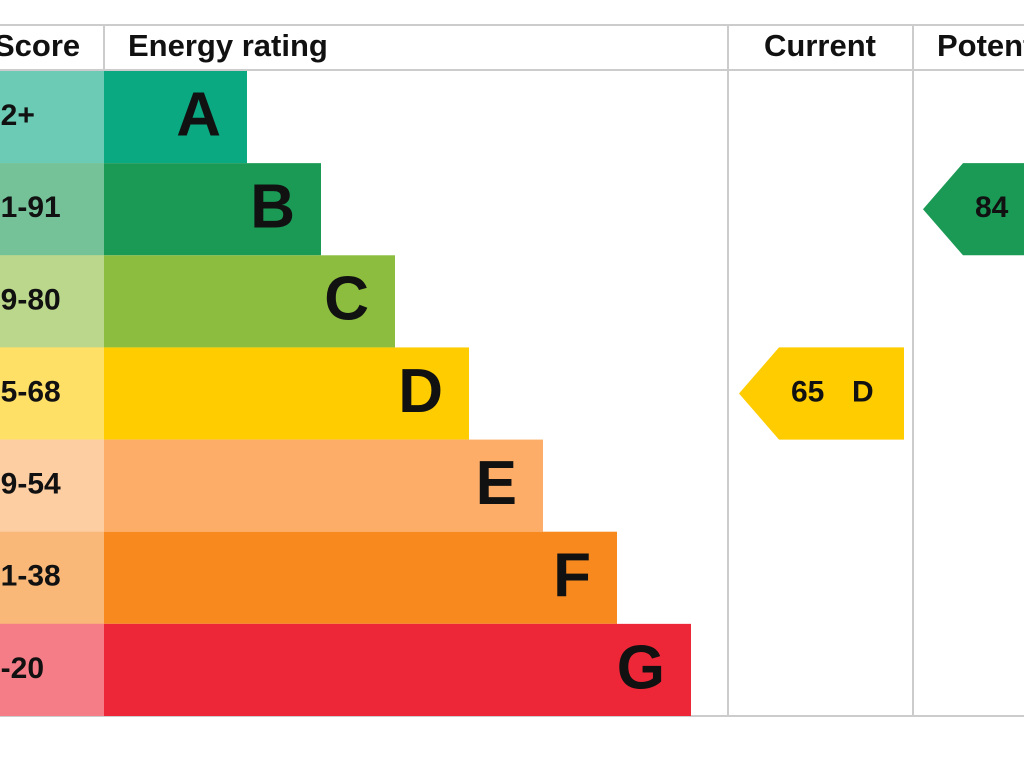 The image size is (1024, 768). I want to click on score-range: 69-80, so click(30, 299).